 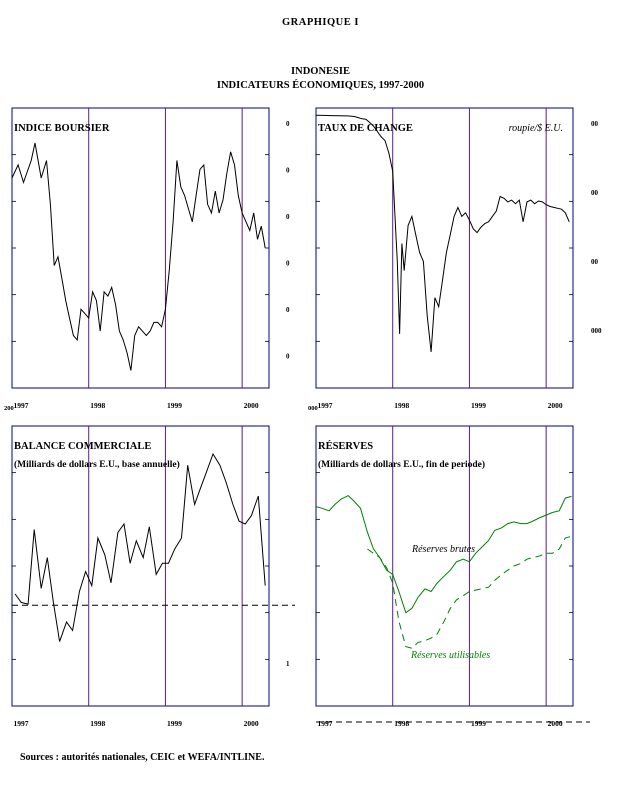 I want to click on reserves-label-usable: Réserves utilisables, so click(x=450, y=655).